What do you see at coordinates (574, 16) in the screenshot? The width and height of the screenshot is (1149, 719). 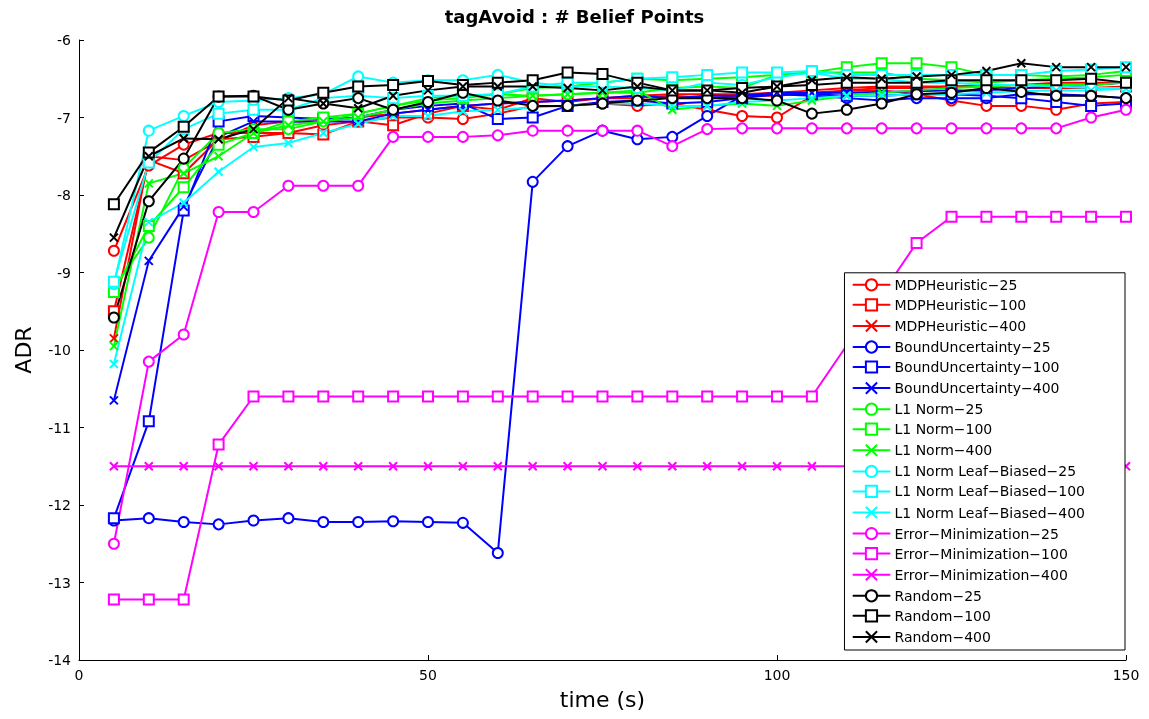 I see `chart-title: tagAvoid : # Belief Points` at bounding box center [574, 16].